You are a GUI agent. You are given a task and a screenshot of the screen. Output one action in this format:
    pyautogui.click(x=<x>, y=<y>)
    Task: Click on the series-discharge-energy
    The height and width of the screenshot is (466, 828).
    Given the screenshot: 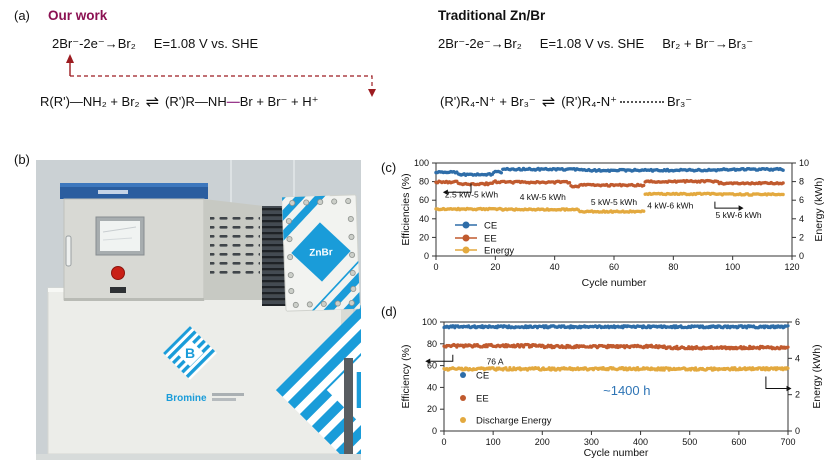 What is the action you would take?
    pyautogui.click(x=616, y=369)
    